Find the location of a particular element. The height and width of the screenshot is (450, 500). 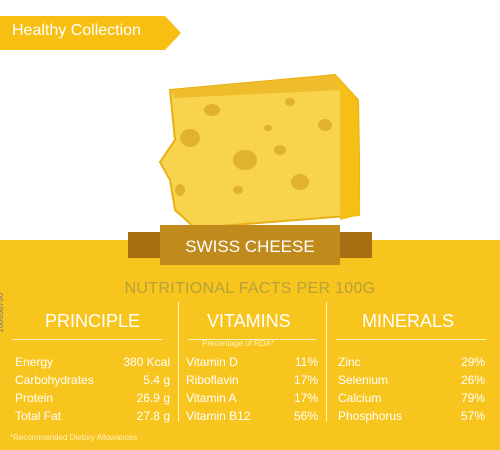

vitamins-value-4: 56% is located at coordinates (305, 416).